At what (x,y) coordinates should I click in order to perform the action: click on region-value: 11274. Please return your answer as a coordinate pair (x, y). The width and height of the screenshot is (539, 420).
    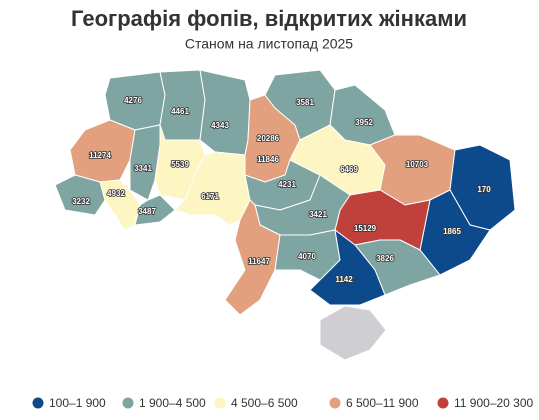
    Looking at the image, I should click on (100, 155).